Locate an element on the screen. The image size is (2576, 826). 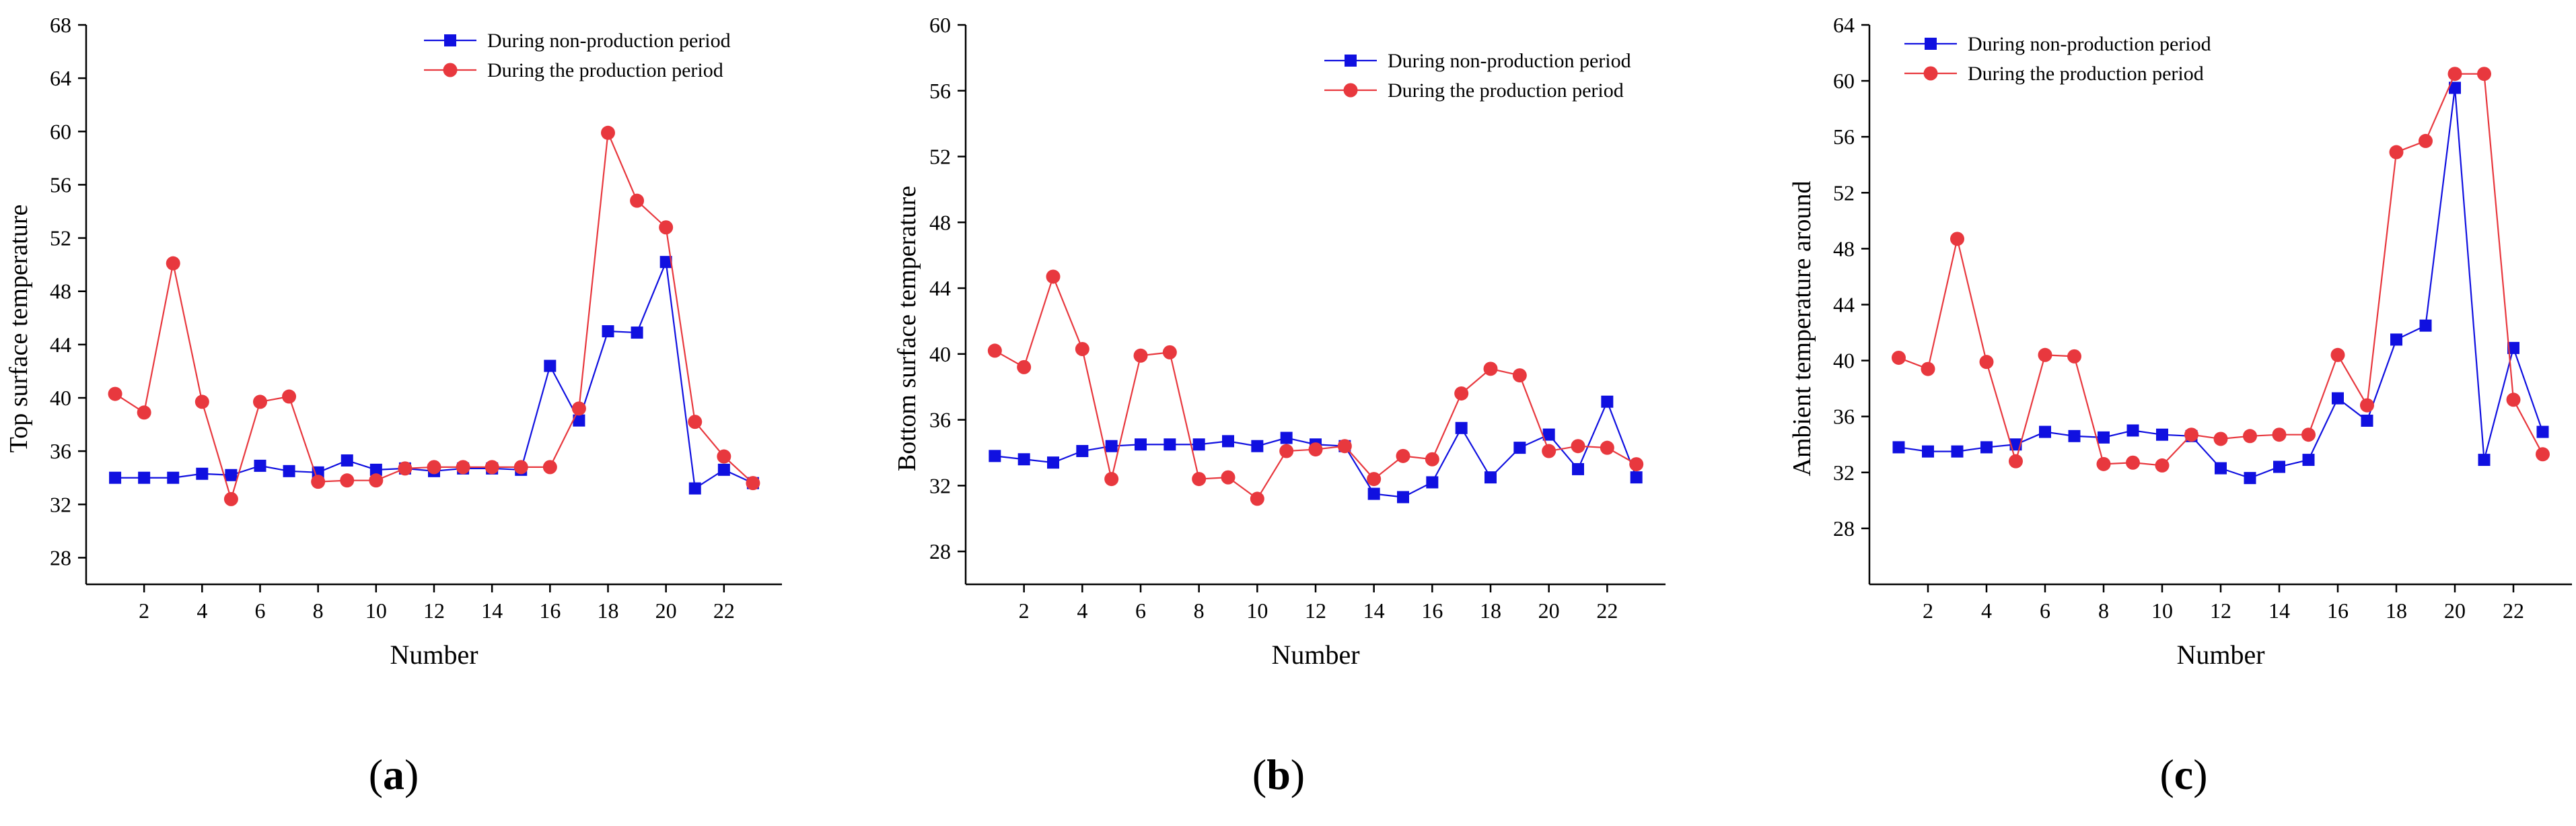
panel-c-x-tick-label: 16 is located at coordinates (2338, 610).